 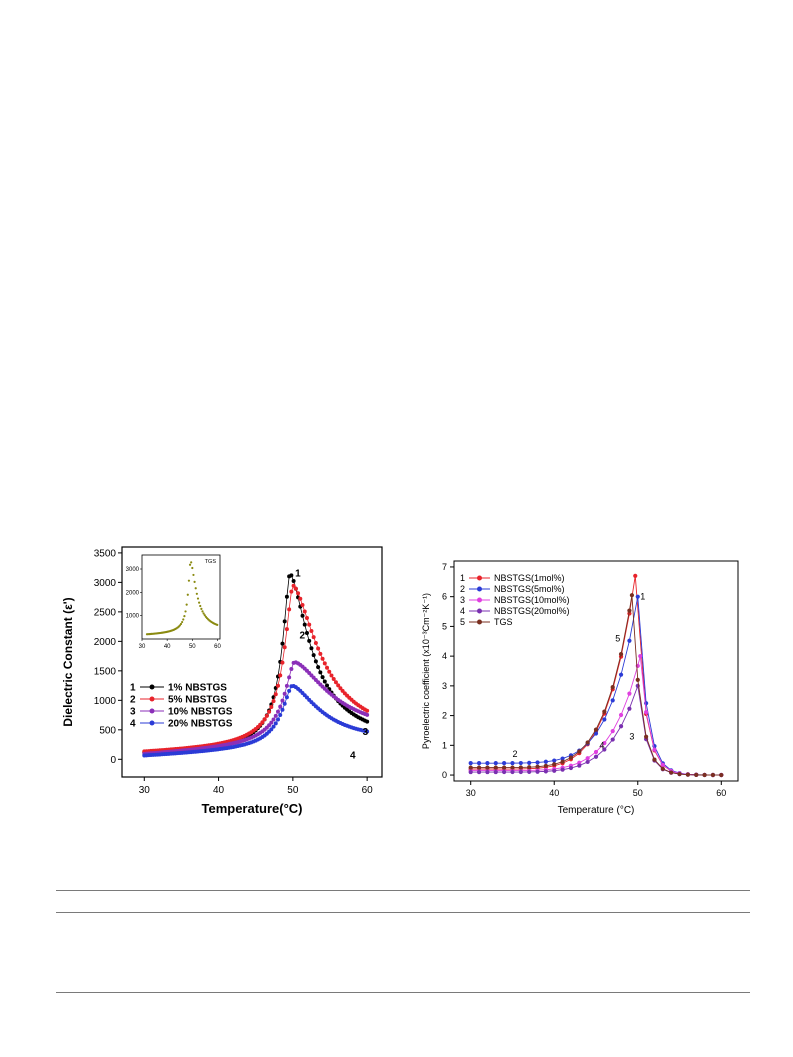 What do you see at coordinates (444, 567) in the screenshot?
I see `y-tick-label: 7` at bounding box center [444, 567].